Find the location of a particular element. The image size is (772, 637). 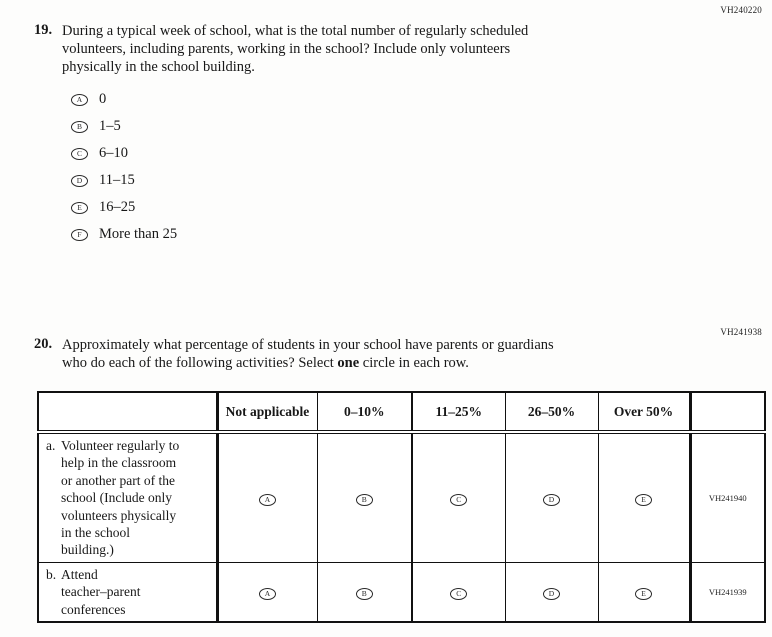

row-b-bubble-d: D is located at coordinates (551, 593).